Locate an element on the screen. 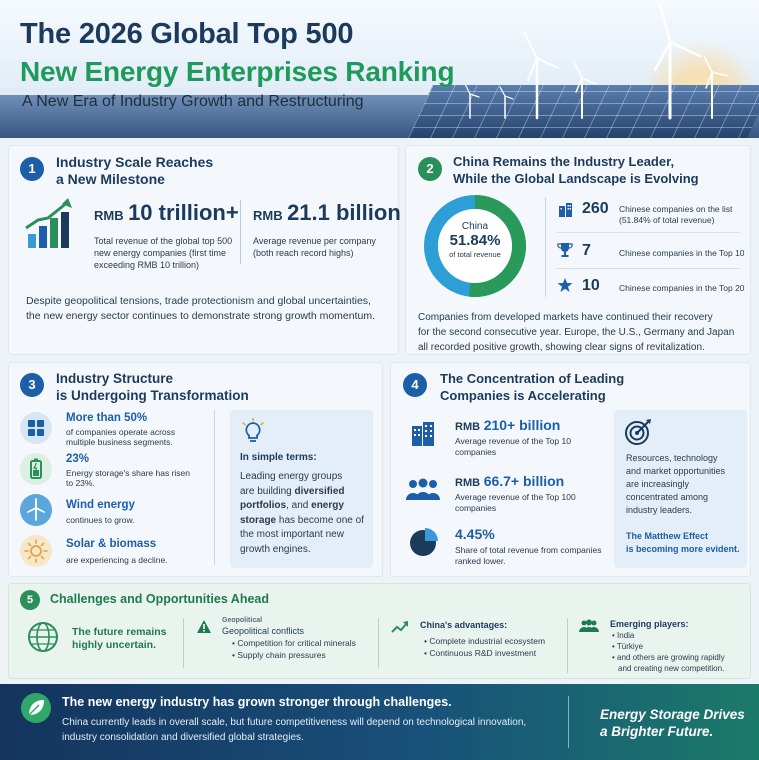 Image resolution: width=759 pixels, height=760 pixels. footer-banner is located at coordinates (379, 722).